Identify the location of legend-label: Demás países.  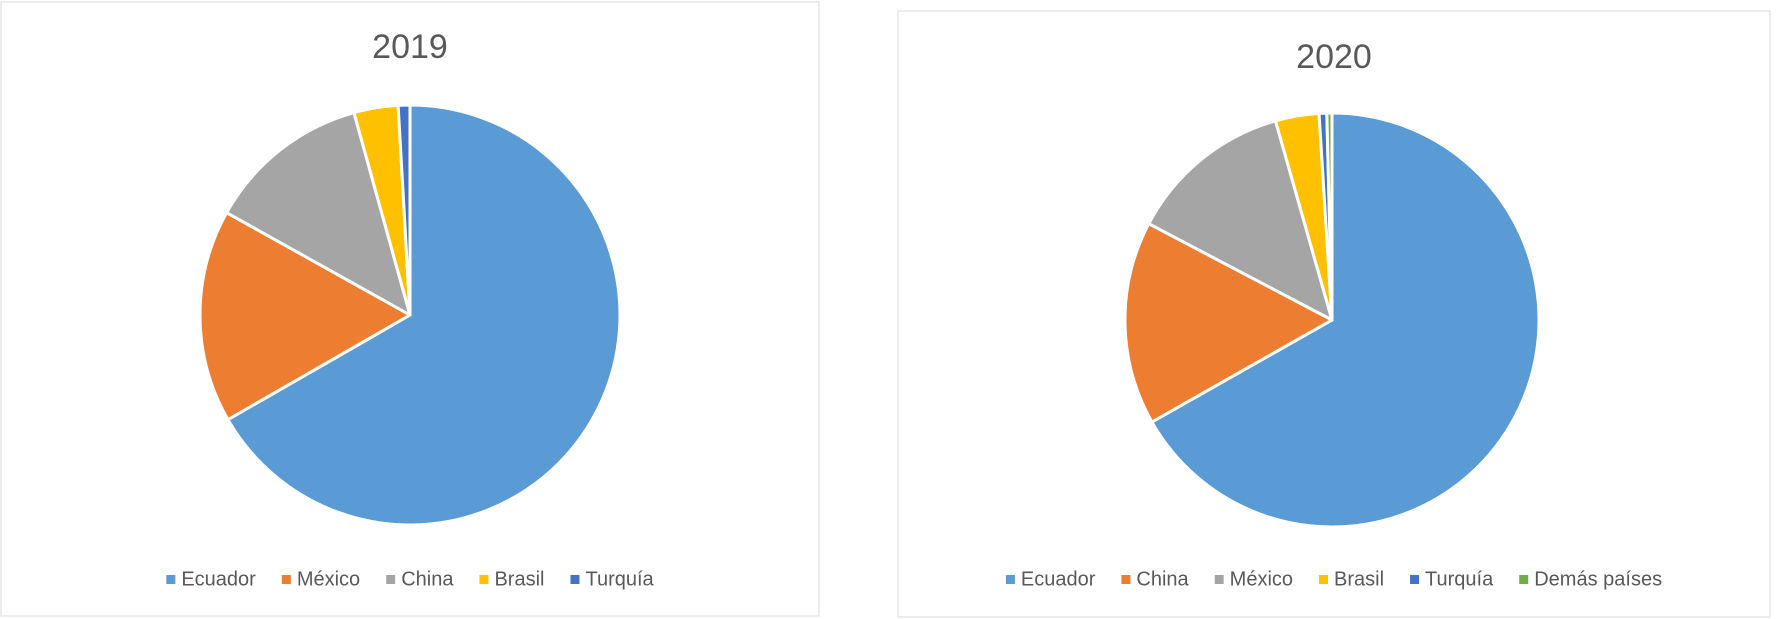
(1598, 579).